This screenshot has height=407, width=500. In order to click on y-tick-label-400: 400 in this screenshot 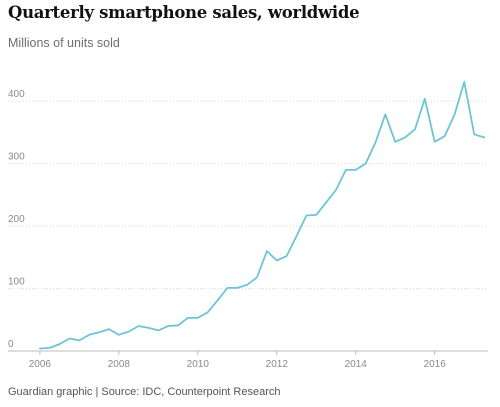, I will do `click(16, 94)`.